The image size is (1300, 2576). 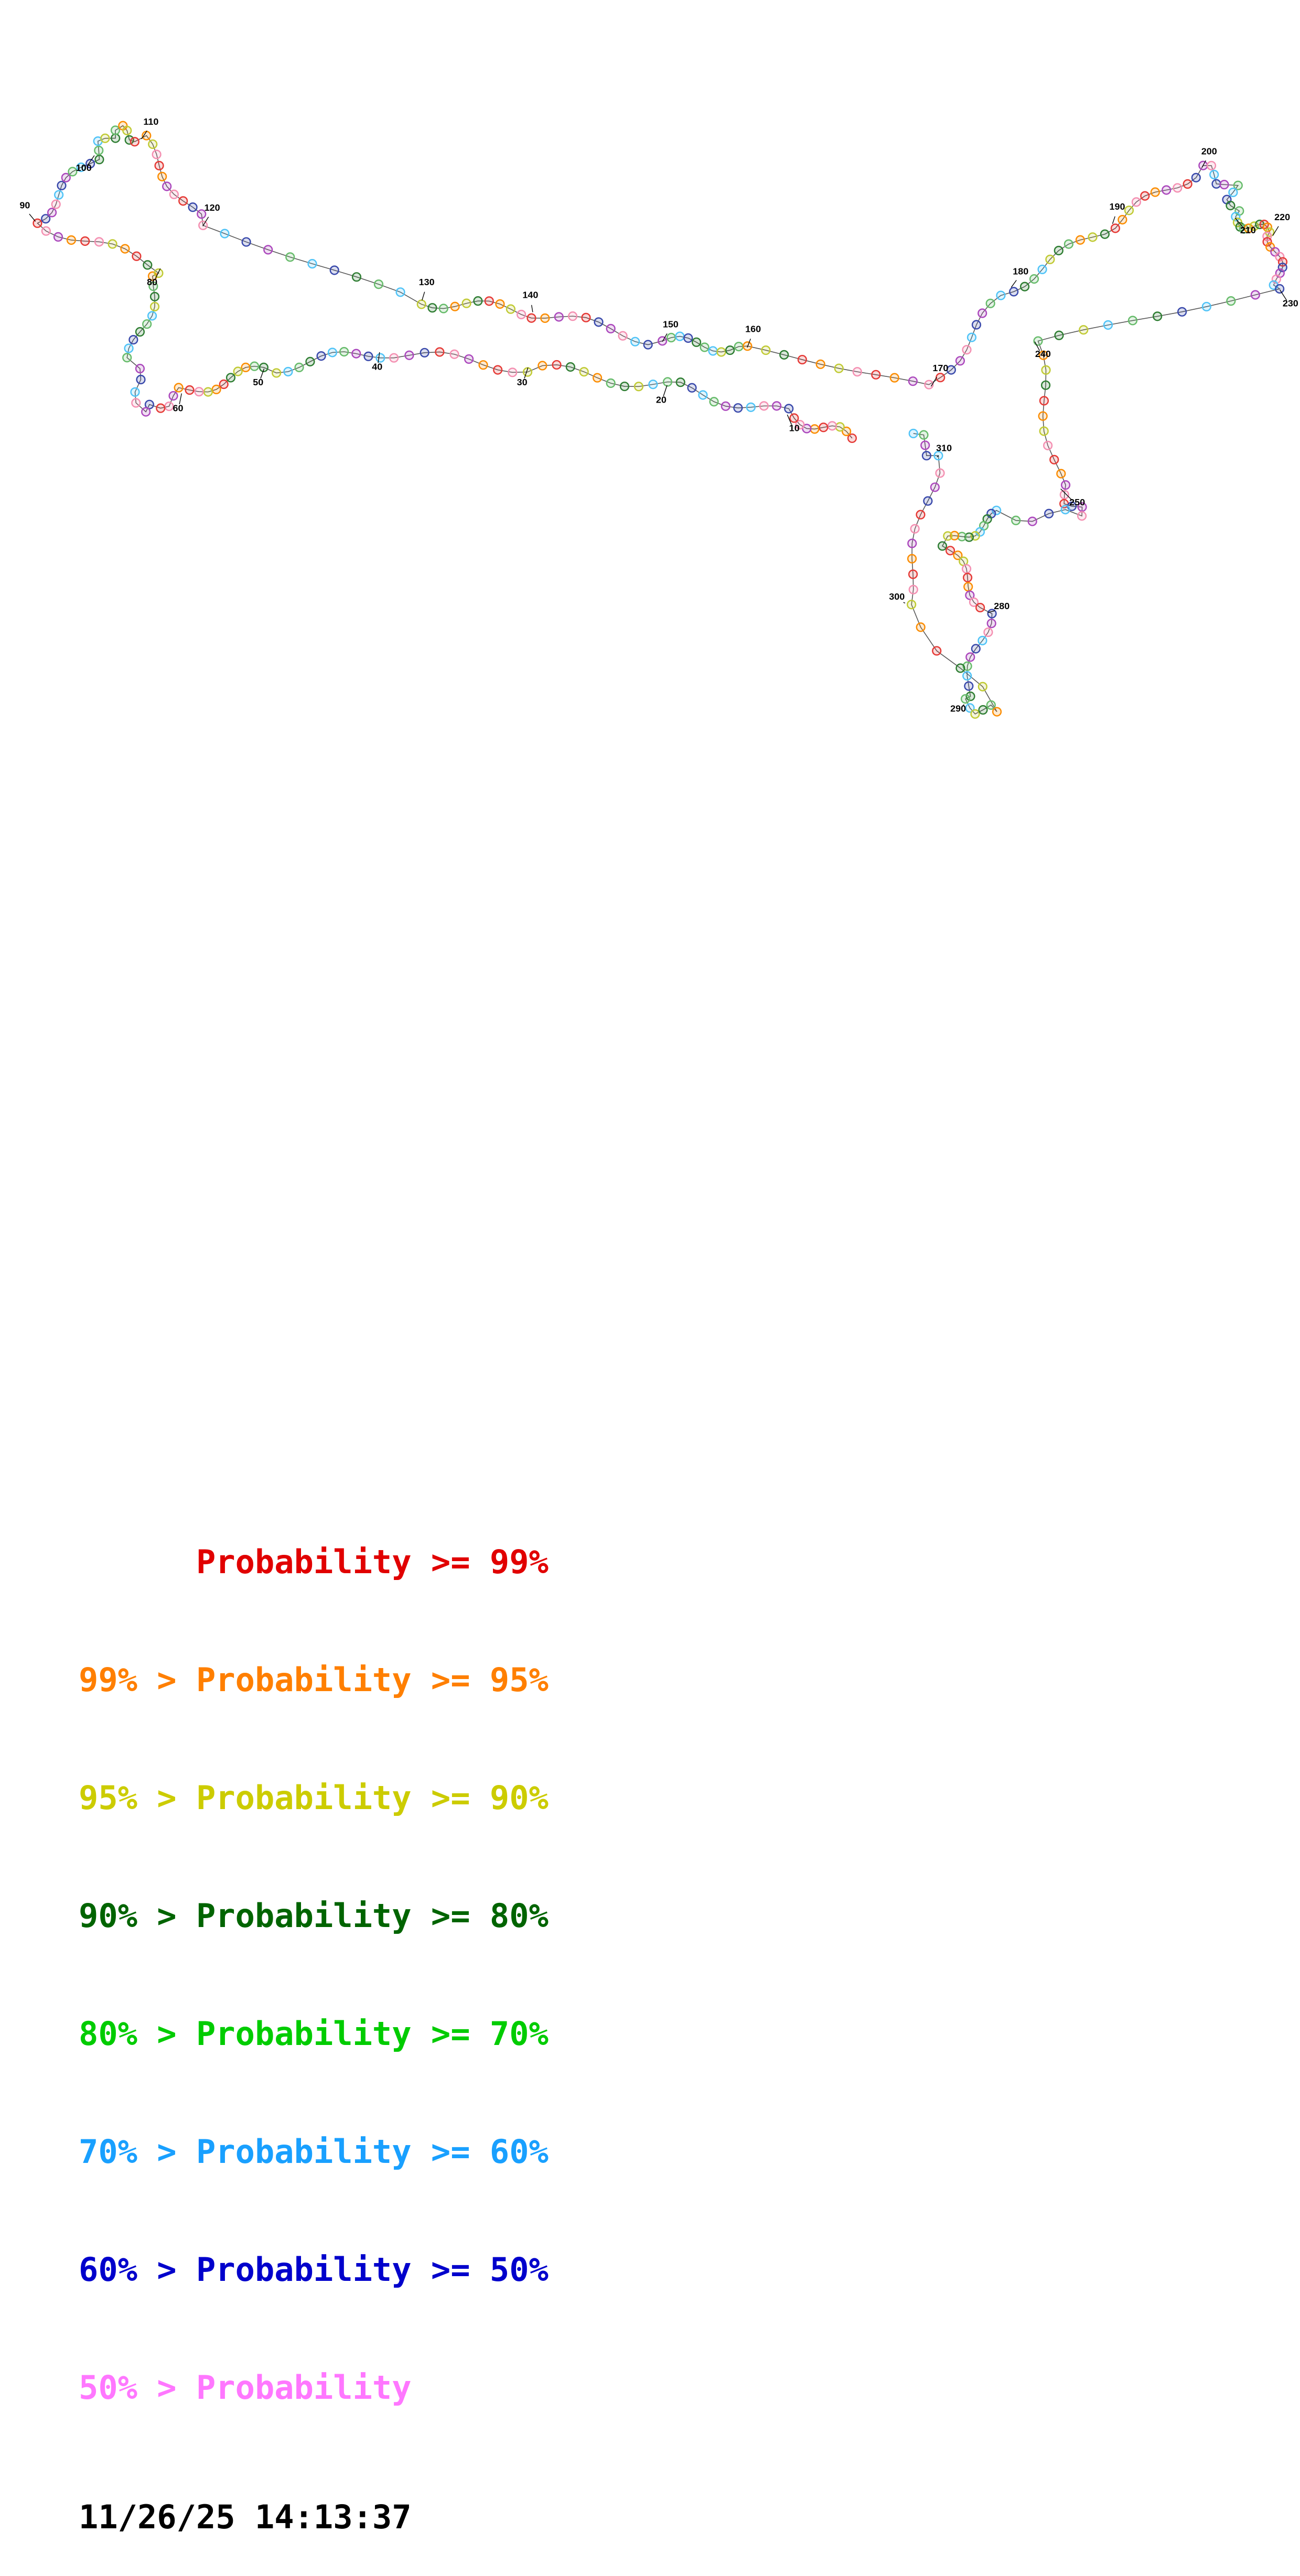 I want to click on position-label: 250, so click(x=1077, y=502).